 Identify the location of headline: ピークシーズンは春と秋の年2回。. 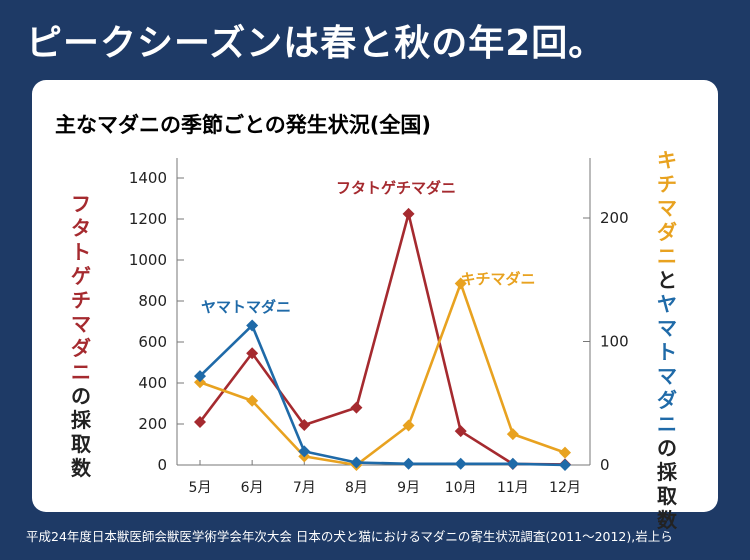
(316, 43).